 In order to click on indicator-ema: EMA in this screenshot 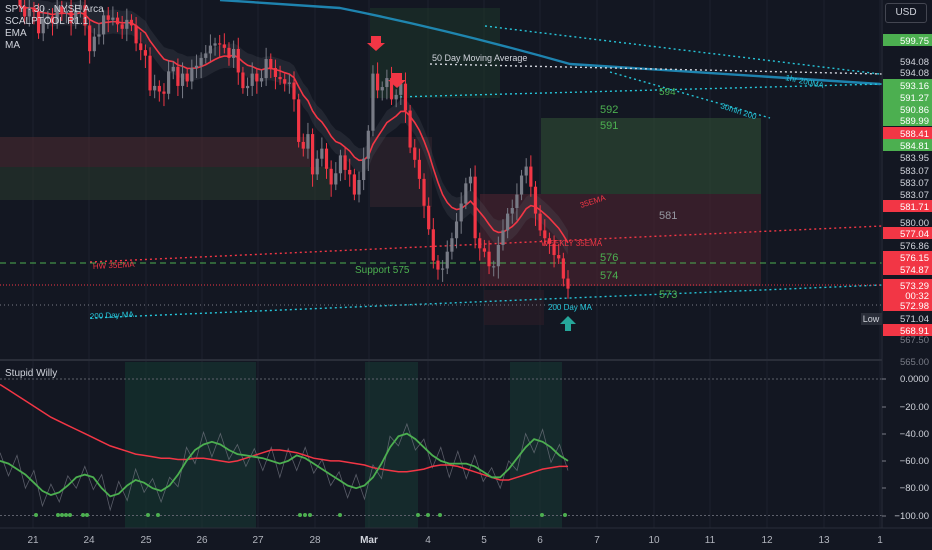, I will do `click(16, 33)`.